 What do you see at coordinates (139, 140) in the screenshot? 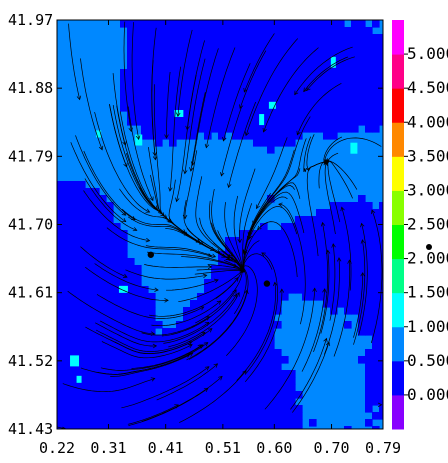
I see `field-cell-high` at bounding box center [139, 140].